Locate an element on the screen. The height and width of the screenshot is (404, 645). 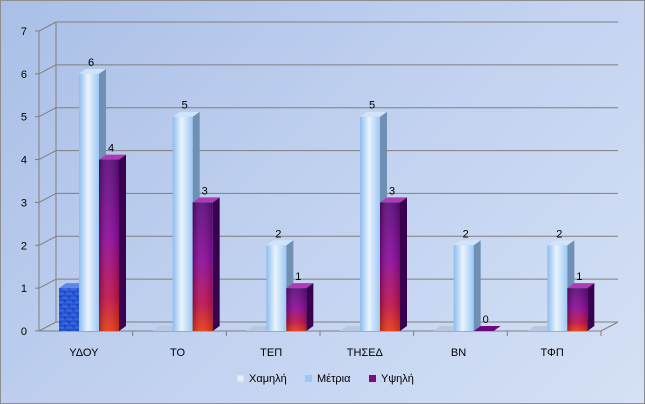
x-tick-label-3: ΤΗΣΕΔ is located at coordinates (365, 353).